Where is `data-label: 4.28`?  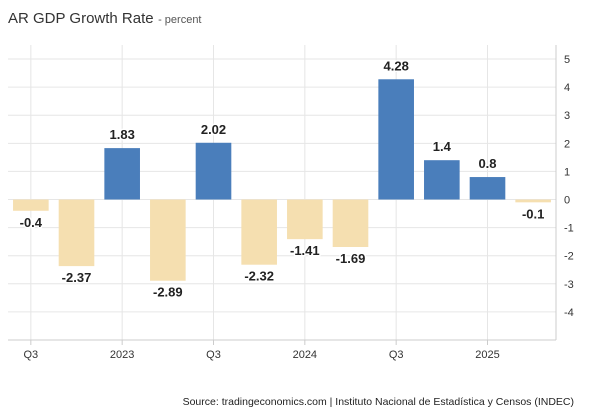 data-label: 4.28 is located at coordinates (396, 65).